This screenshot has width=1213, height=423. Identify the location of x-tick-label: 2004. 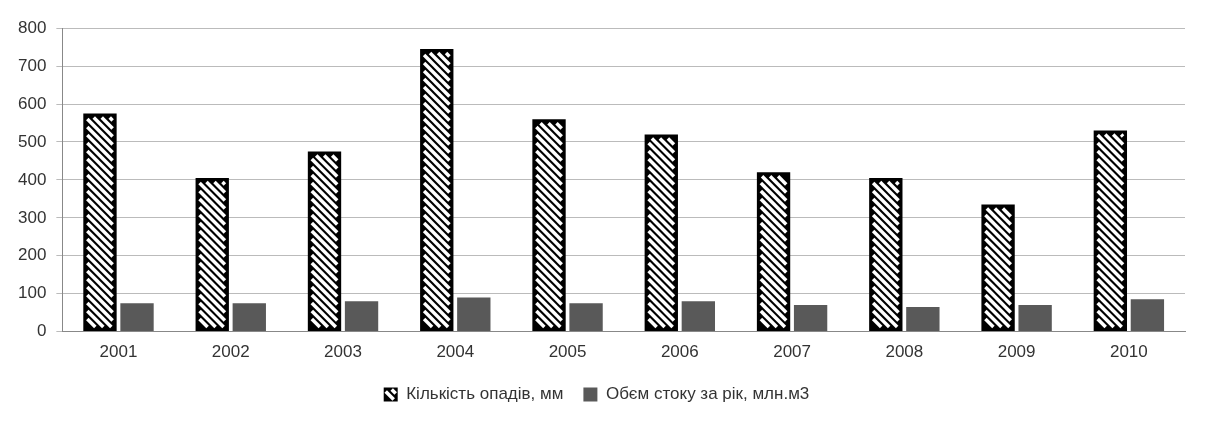
(455, 352).